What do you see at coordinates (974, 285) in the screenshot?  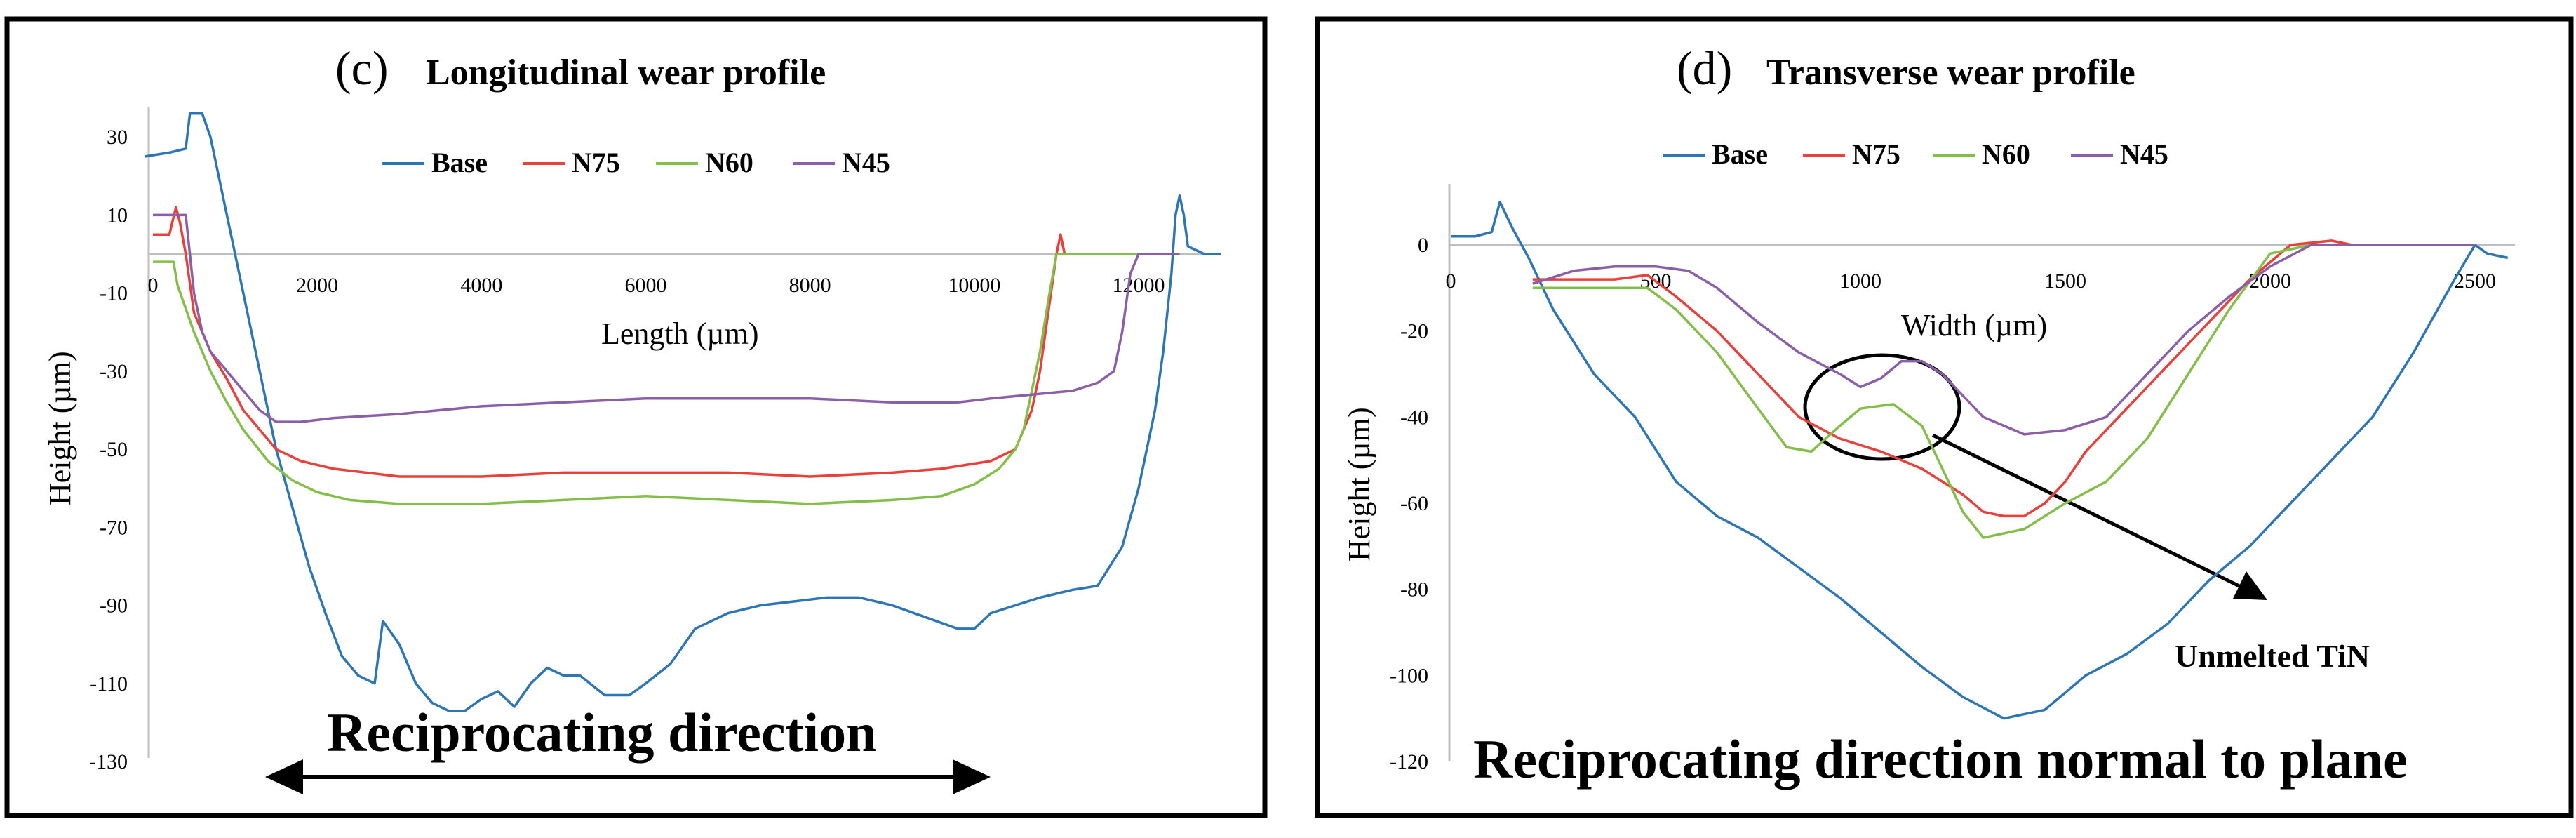 I see `x-tick-label: 10000` at bounding box center [974, 285].